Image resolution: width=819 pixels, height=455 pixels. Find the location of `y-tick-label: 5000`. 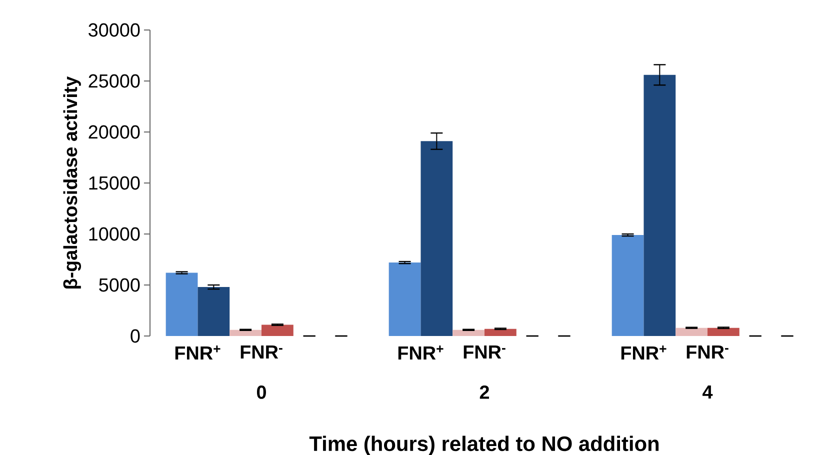

y-tick-label: 5000 is located at coordinates (119, 285).